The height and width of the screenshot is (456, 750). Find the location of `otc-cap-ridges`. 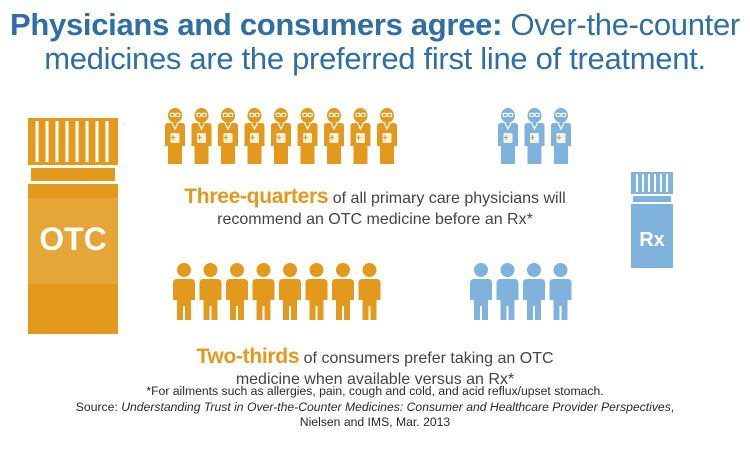

otc-cap-ridges is located at coordinates (72, 141).